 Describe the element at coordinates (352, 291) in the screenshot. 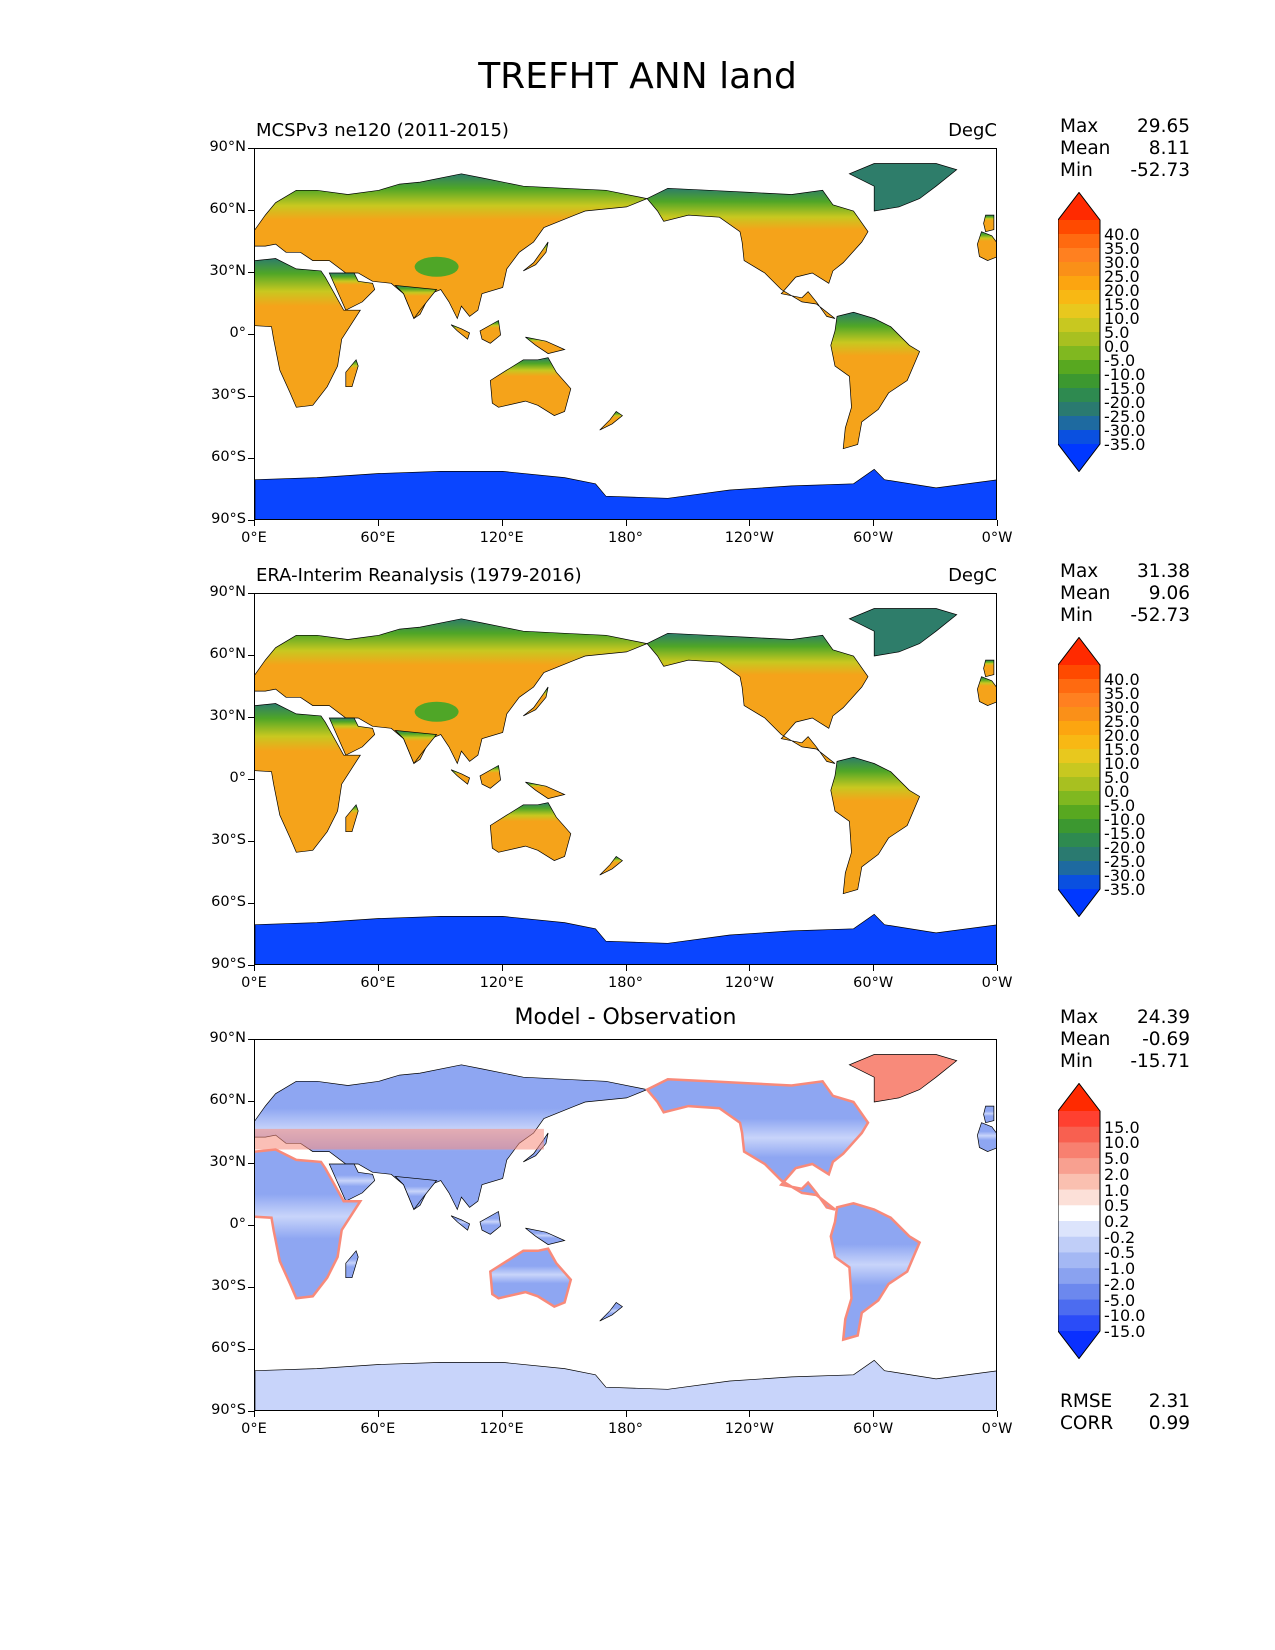

I see `land-arabia` at that location.